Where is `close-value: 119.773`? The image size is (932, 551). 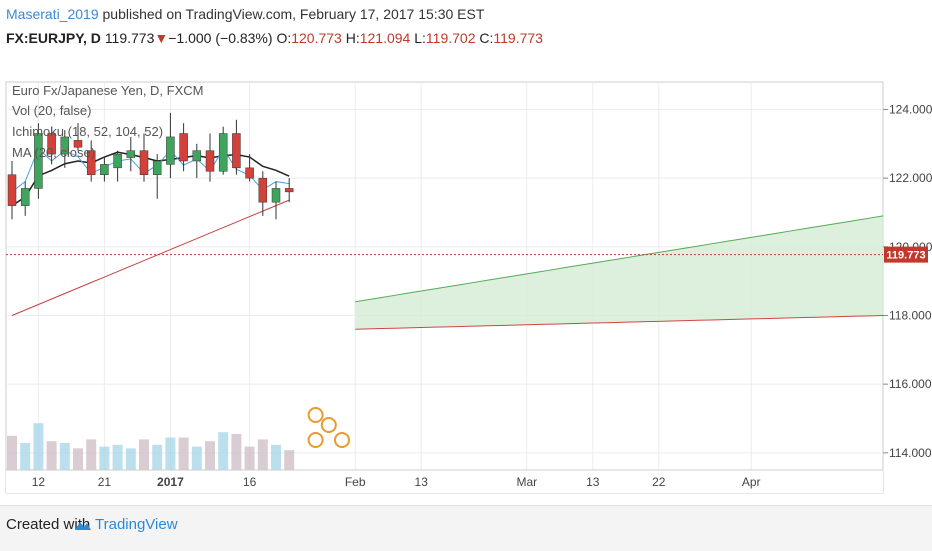 close-value: 119.773 is located at coordinates (518, 38).